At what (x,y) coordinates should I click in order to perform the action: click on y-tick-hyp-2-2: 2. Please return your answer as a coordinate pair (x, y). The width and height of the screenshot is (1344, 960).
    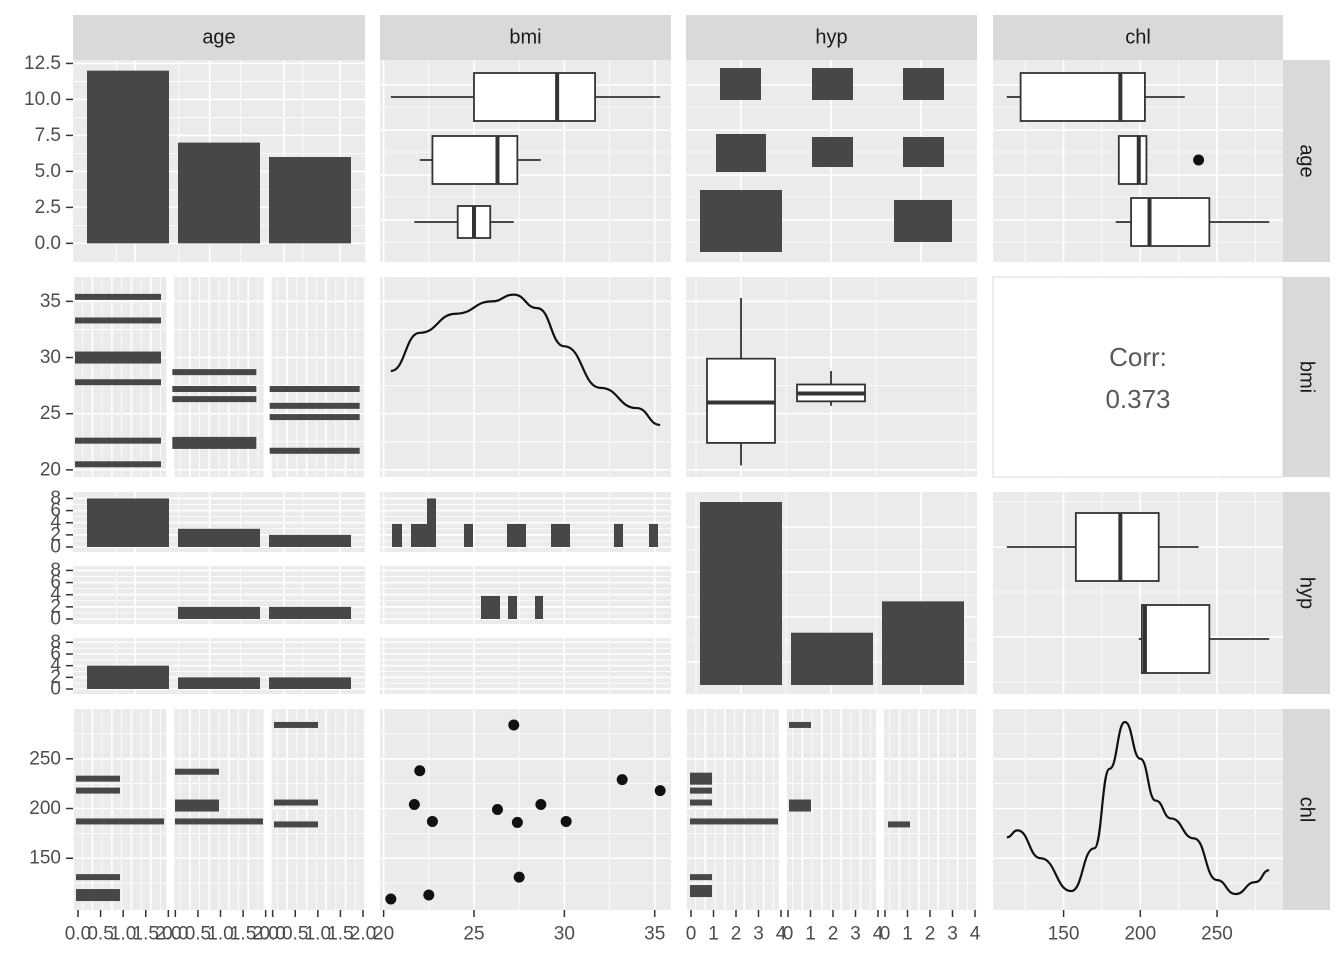
    Looking at the image, I should click on (55, 677).